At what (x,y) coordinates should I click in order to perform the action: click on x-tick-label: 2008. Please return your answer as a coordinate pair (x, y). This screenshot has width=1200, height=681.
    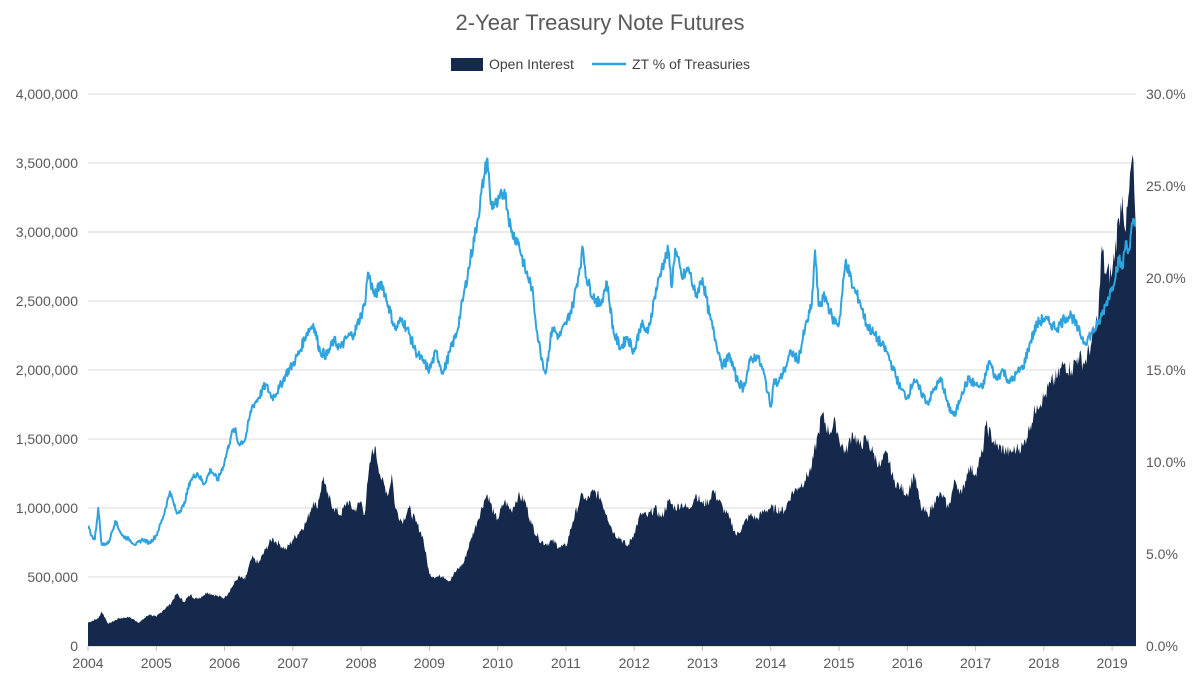
    Looking at the image, I should click on (361, 663).